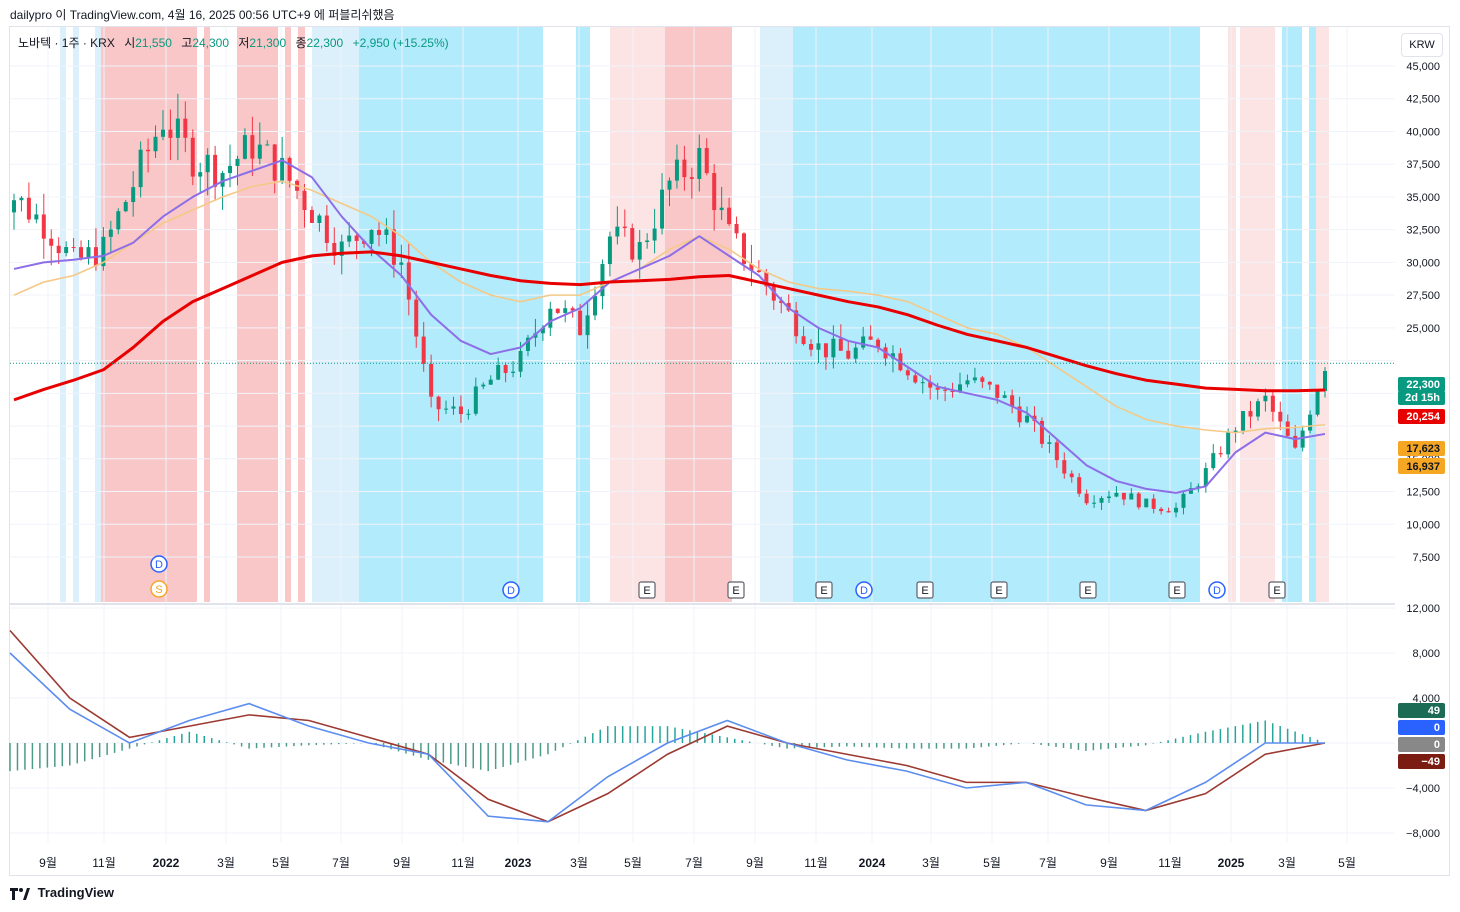 This screenshot has height=912, width=1460. What do you see at coordinates (1423, 67) in the screenshot?
I see `price-tick-label: 45,000` at bounding box center [1423, 67].